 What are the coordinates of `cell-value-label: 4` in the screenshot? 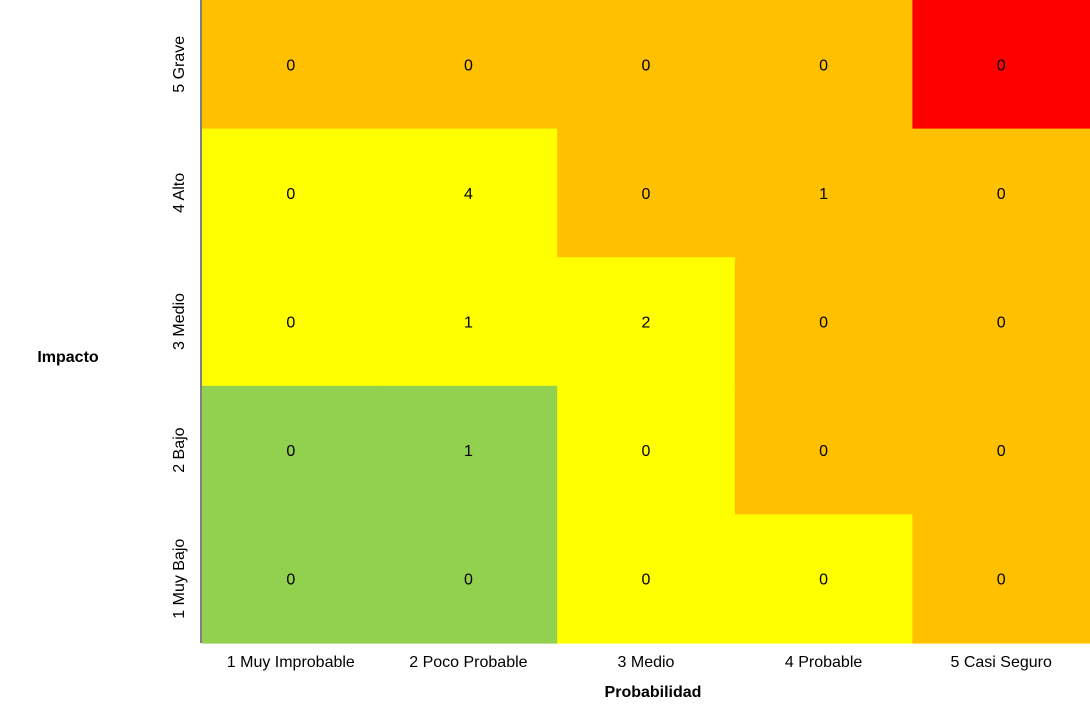 It's located at (468, 194).